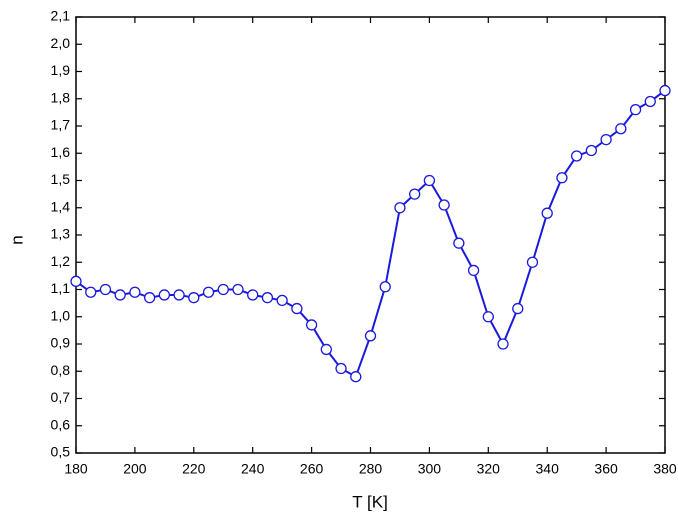  I want to click on y-tick-label: 0,9, so click(61, 343).